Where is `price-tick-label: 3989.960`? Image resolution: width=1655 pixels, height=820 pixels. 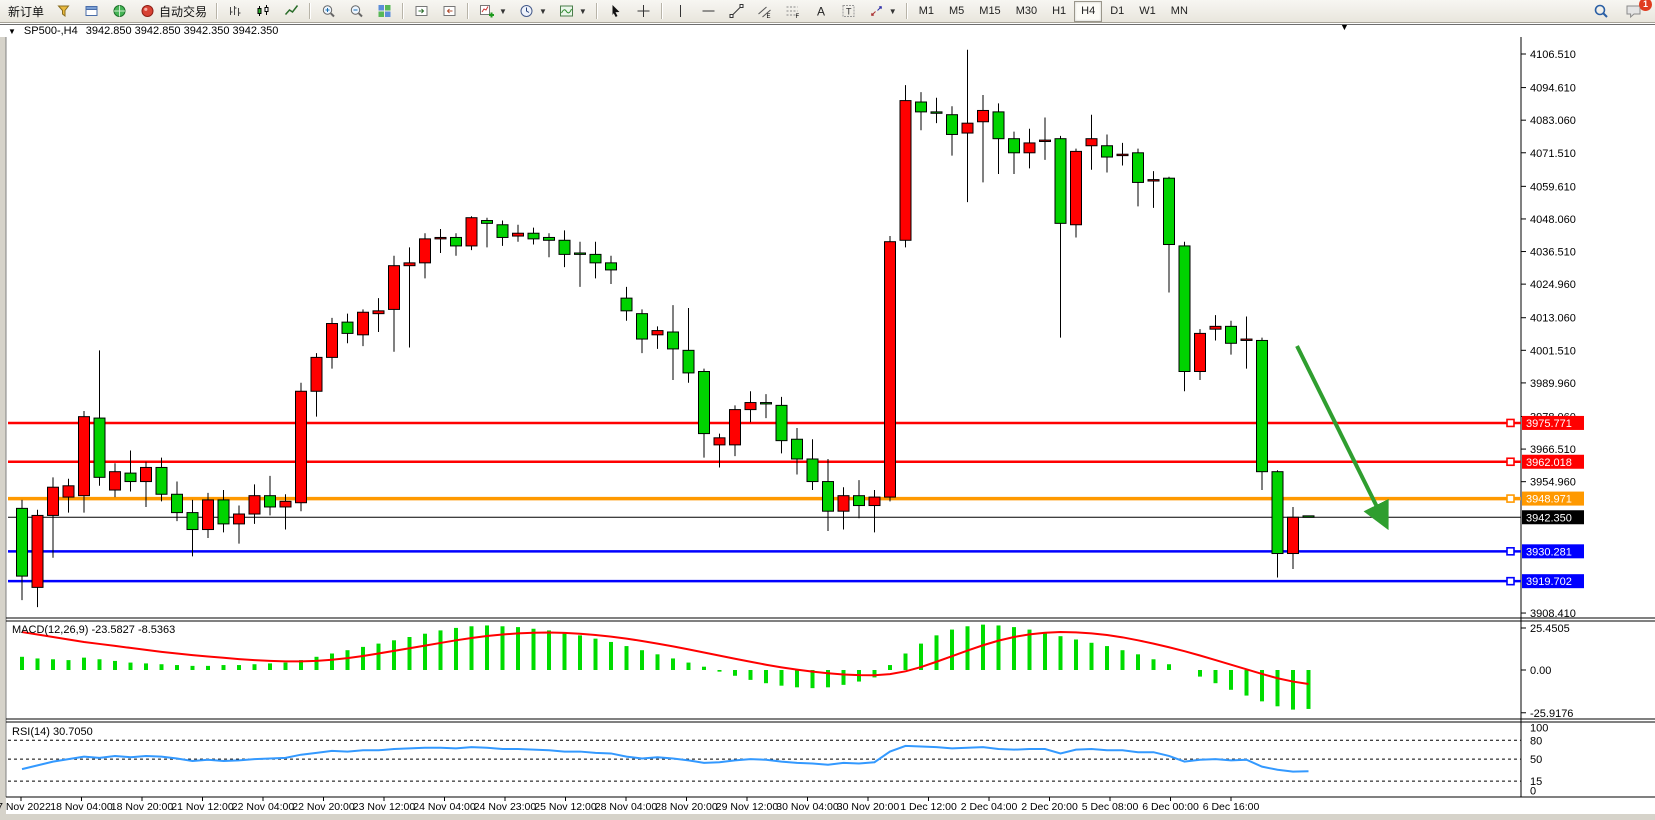
price-tick-label: 3989.960 is located at coordinates (1553, 384).